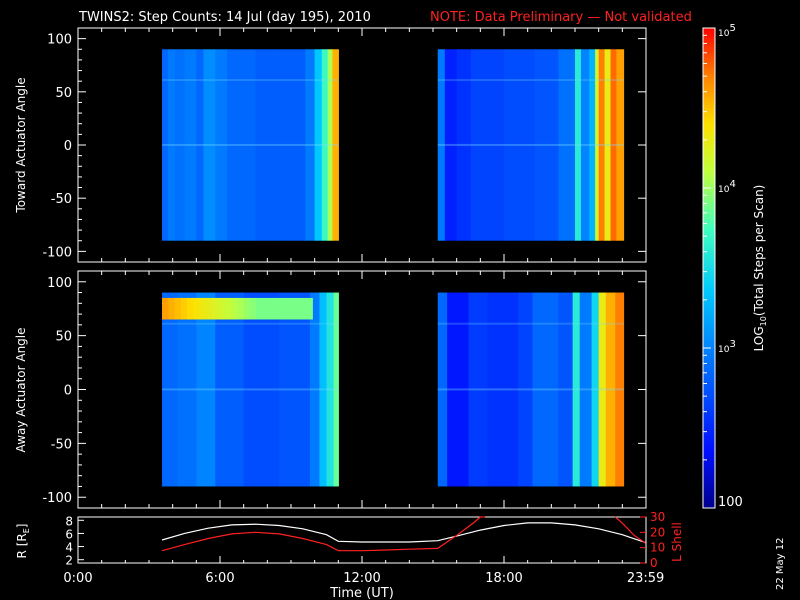 This screenshot has width=800, height=600. What do you see at coordinates (61, 199) in the screenshot?
I see `y-tick-label: -50` at bounding box center [61, 199].